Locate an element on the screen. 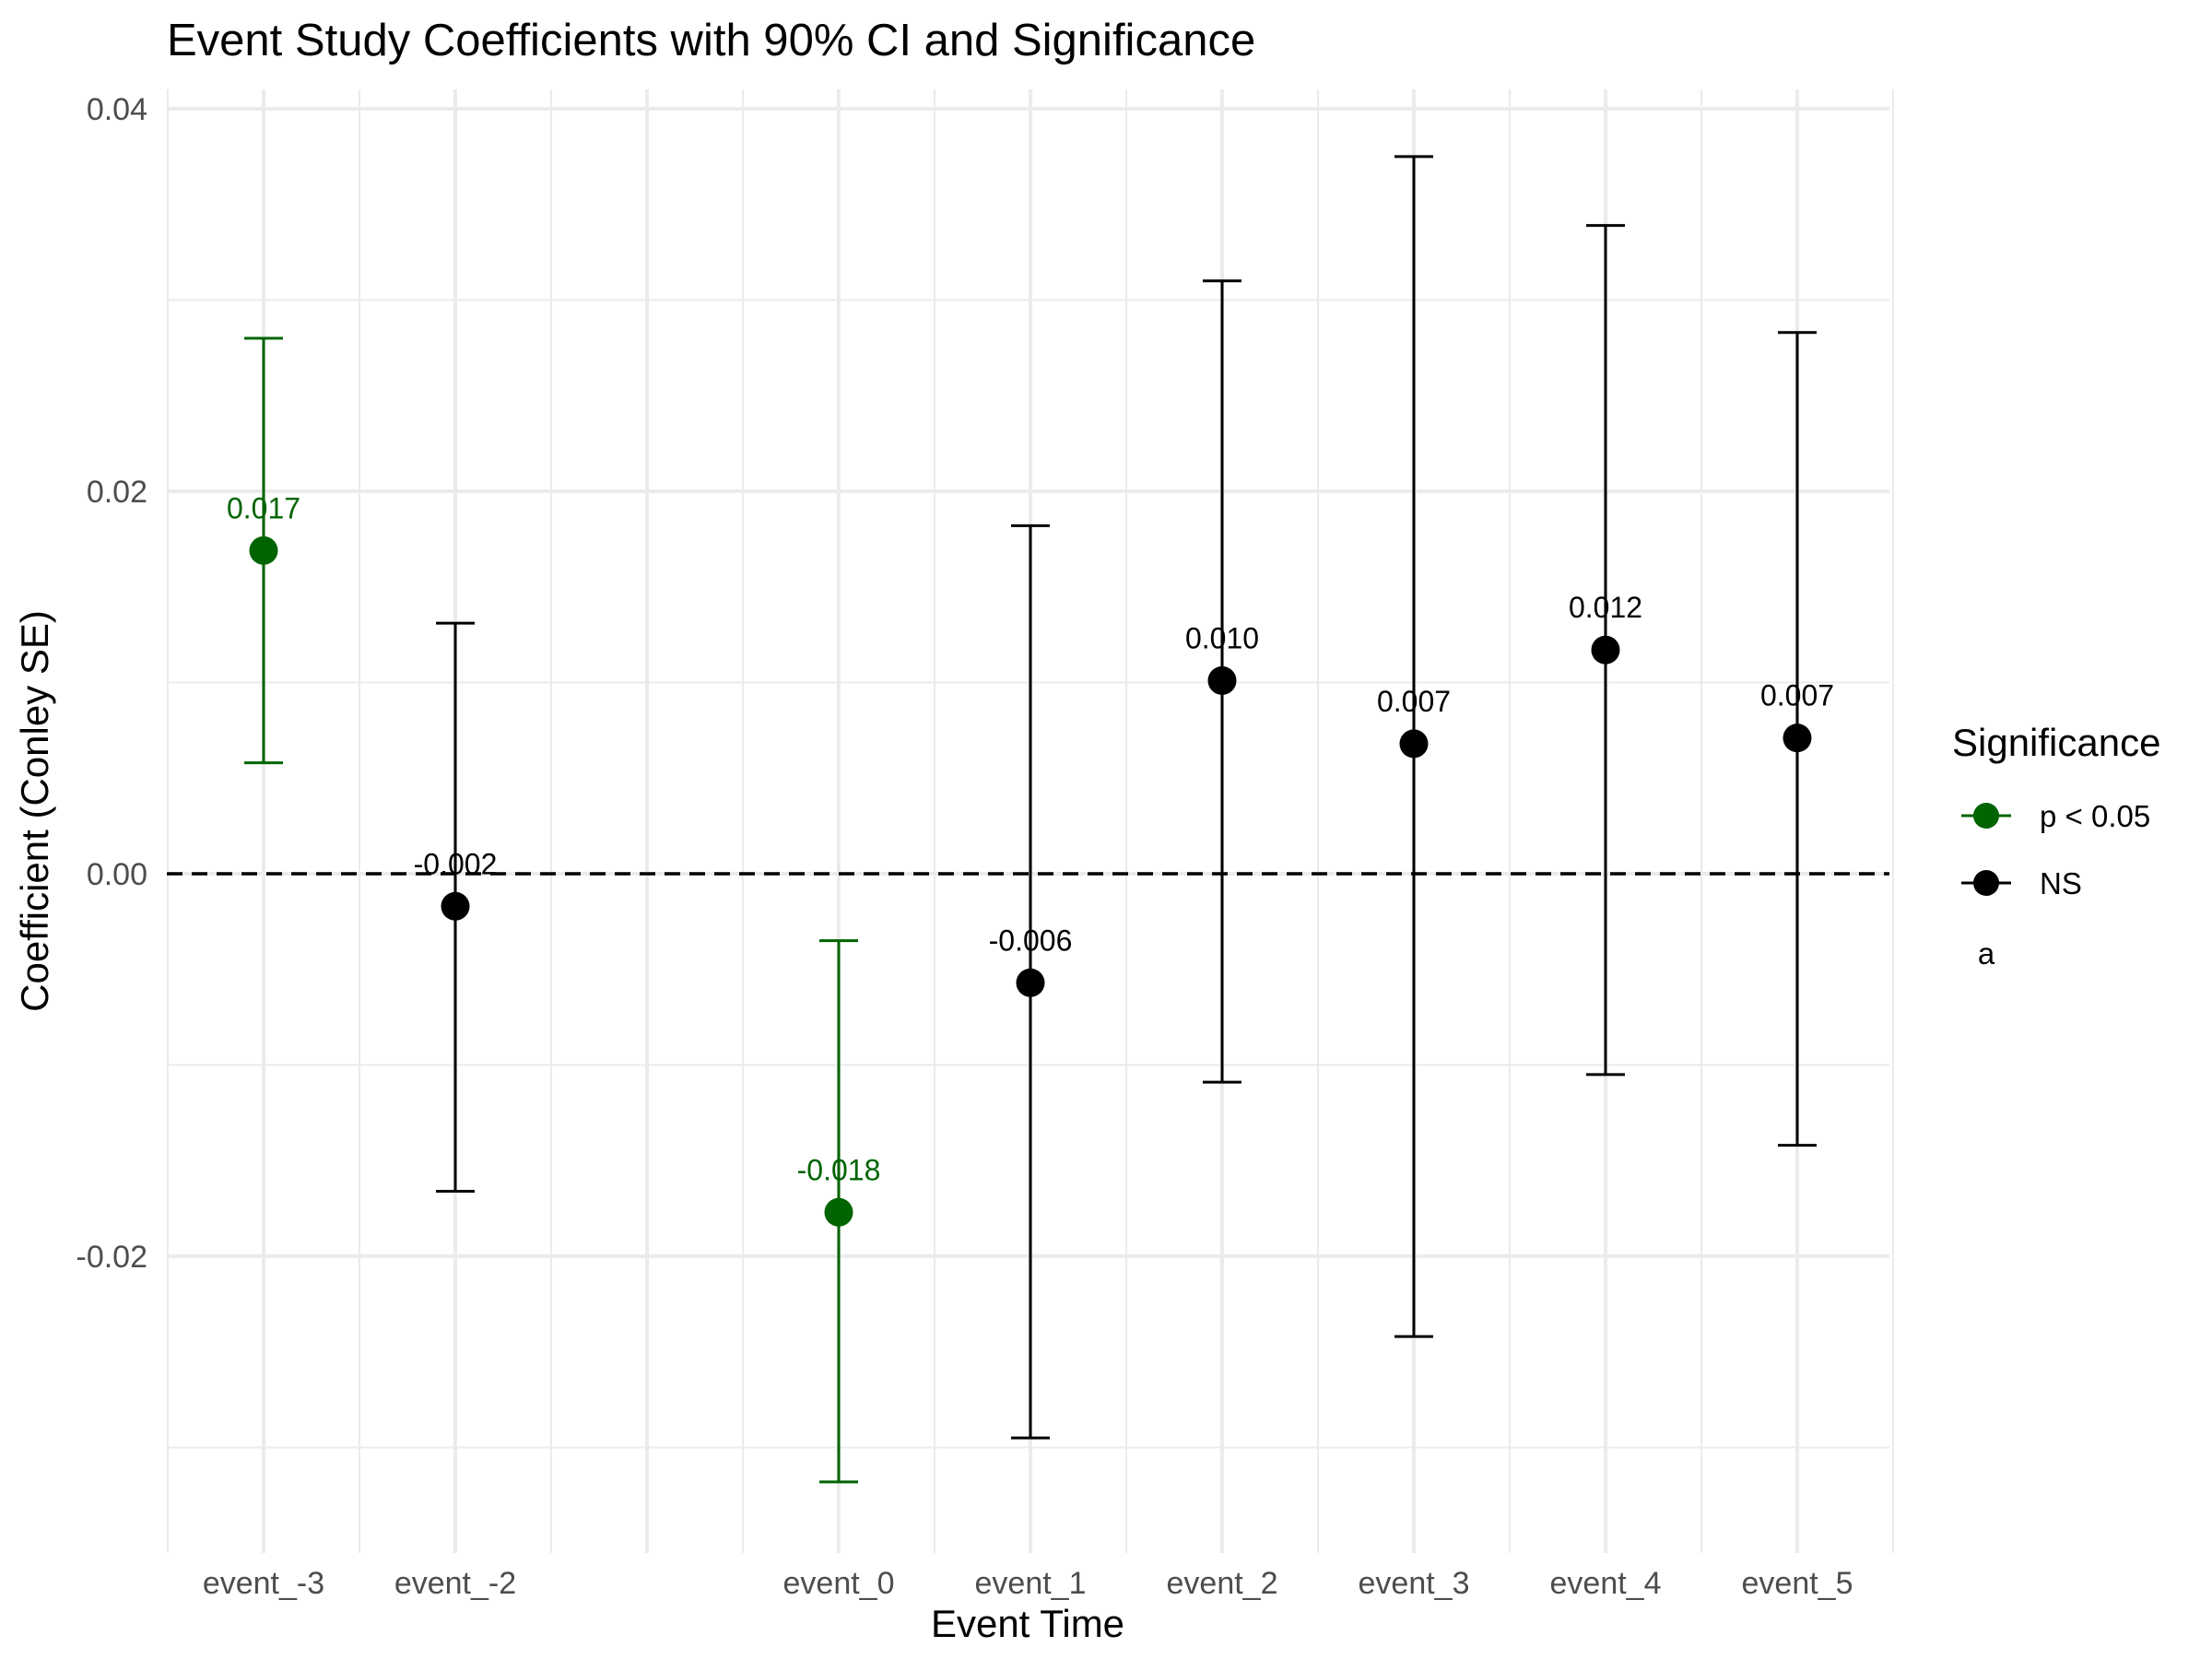 This screenshot has height=1659, width=2212. y-axis-title: Coefficient (Conley SE) is located at coordinates (34, 811).